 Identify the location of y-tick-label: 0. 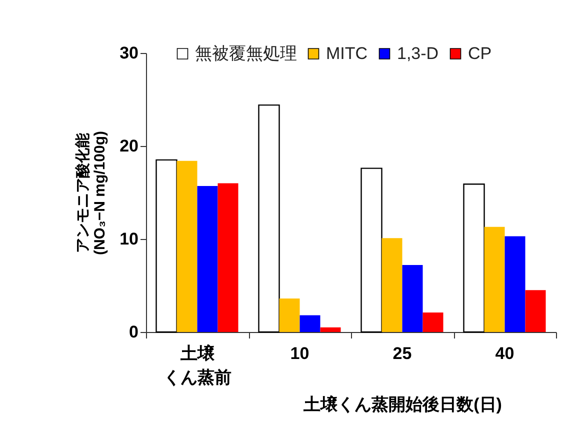
(133, 332).